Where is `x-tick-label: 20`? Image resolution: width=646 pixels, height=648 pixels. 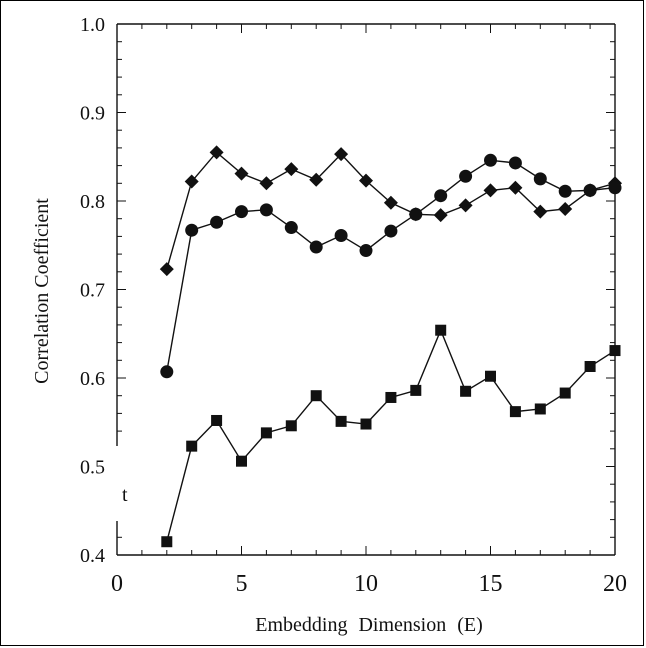
x-tick-label: 20 is located at coordinates (615, 584).